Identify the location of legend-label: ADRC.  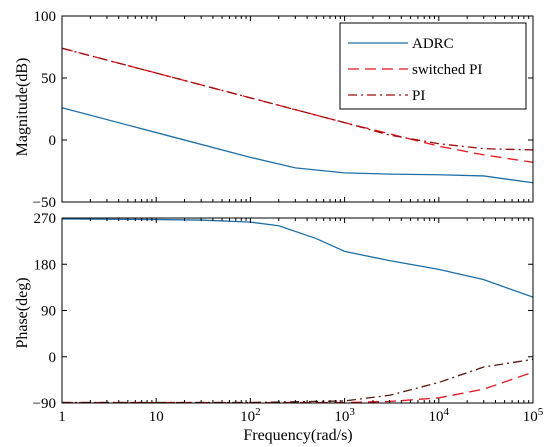
(433, 44).